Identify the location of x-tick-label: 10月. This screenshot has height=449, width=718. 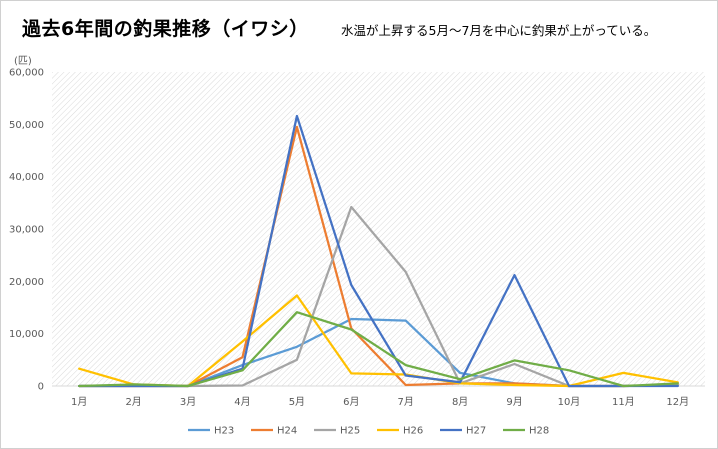
(569, 402).